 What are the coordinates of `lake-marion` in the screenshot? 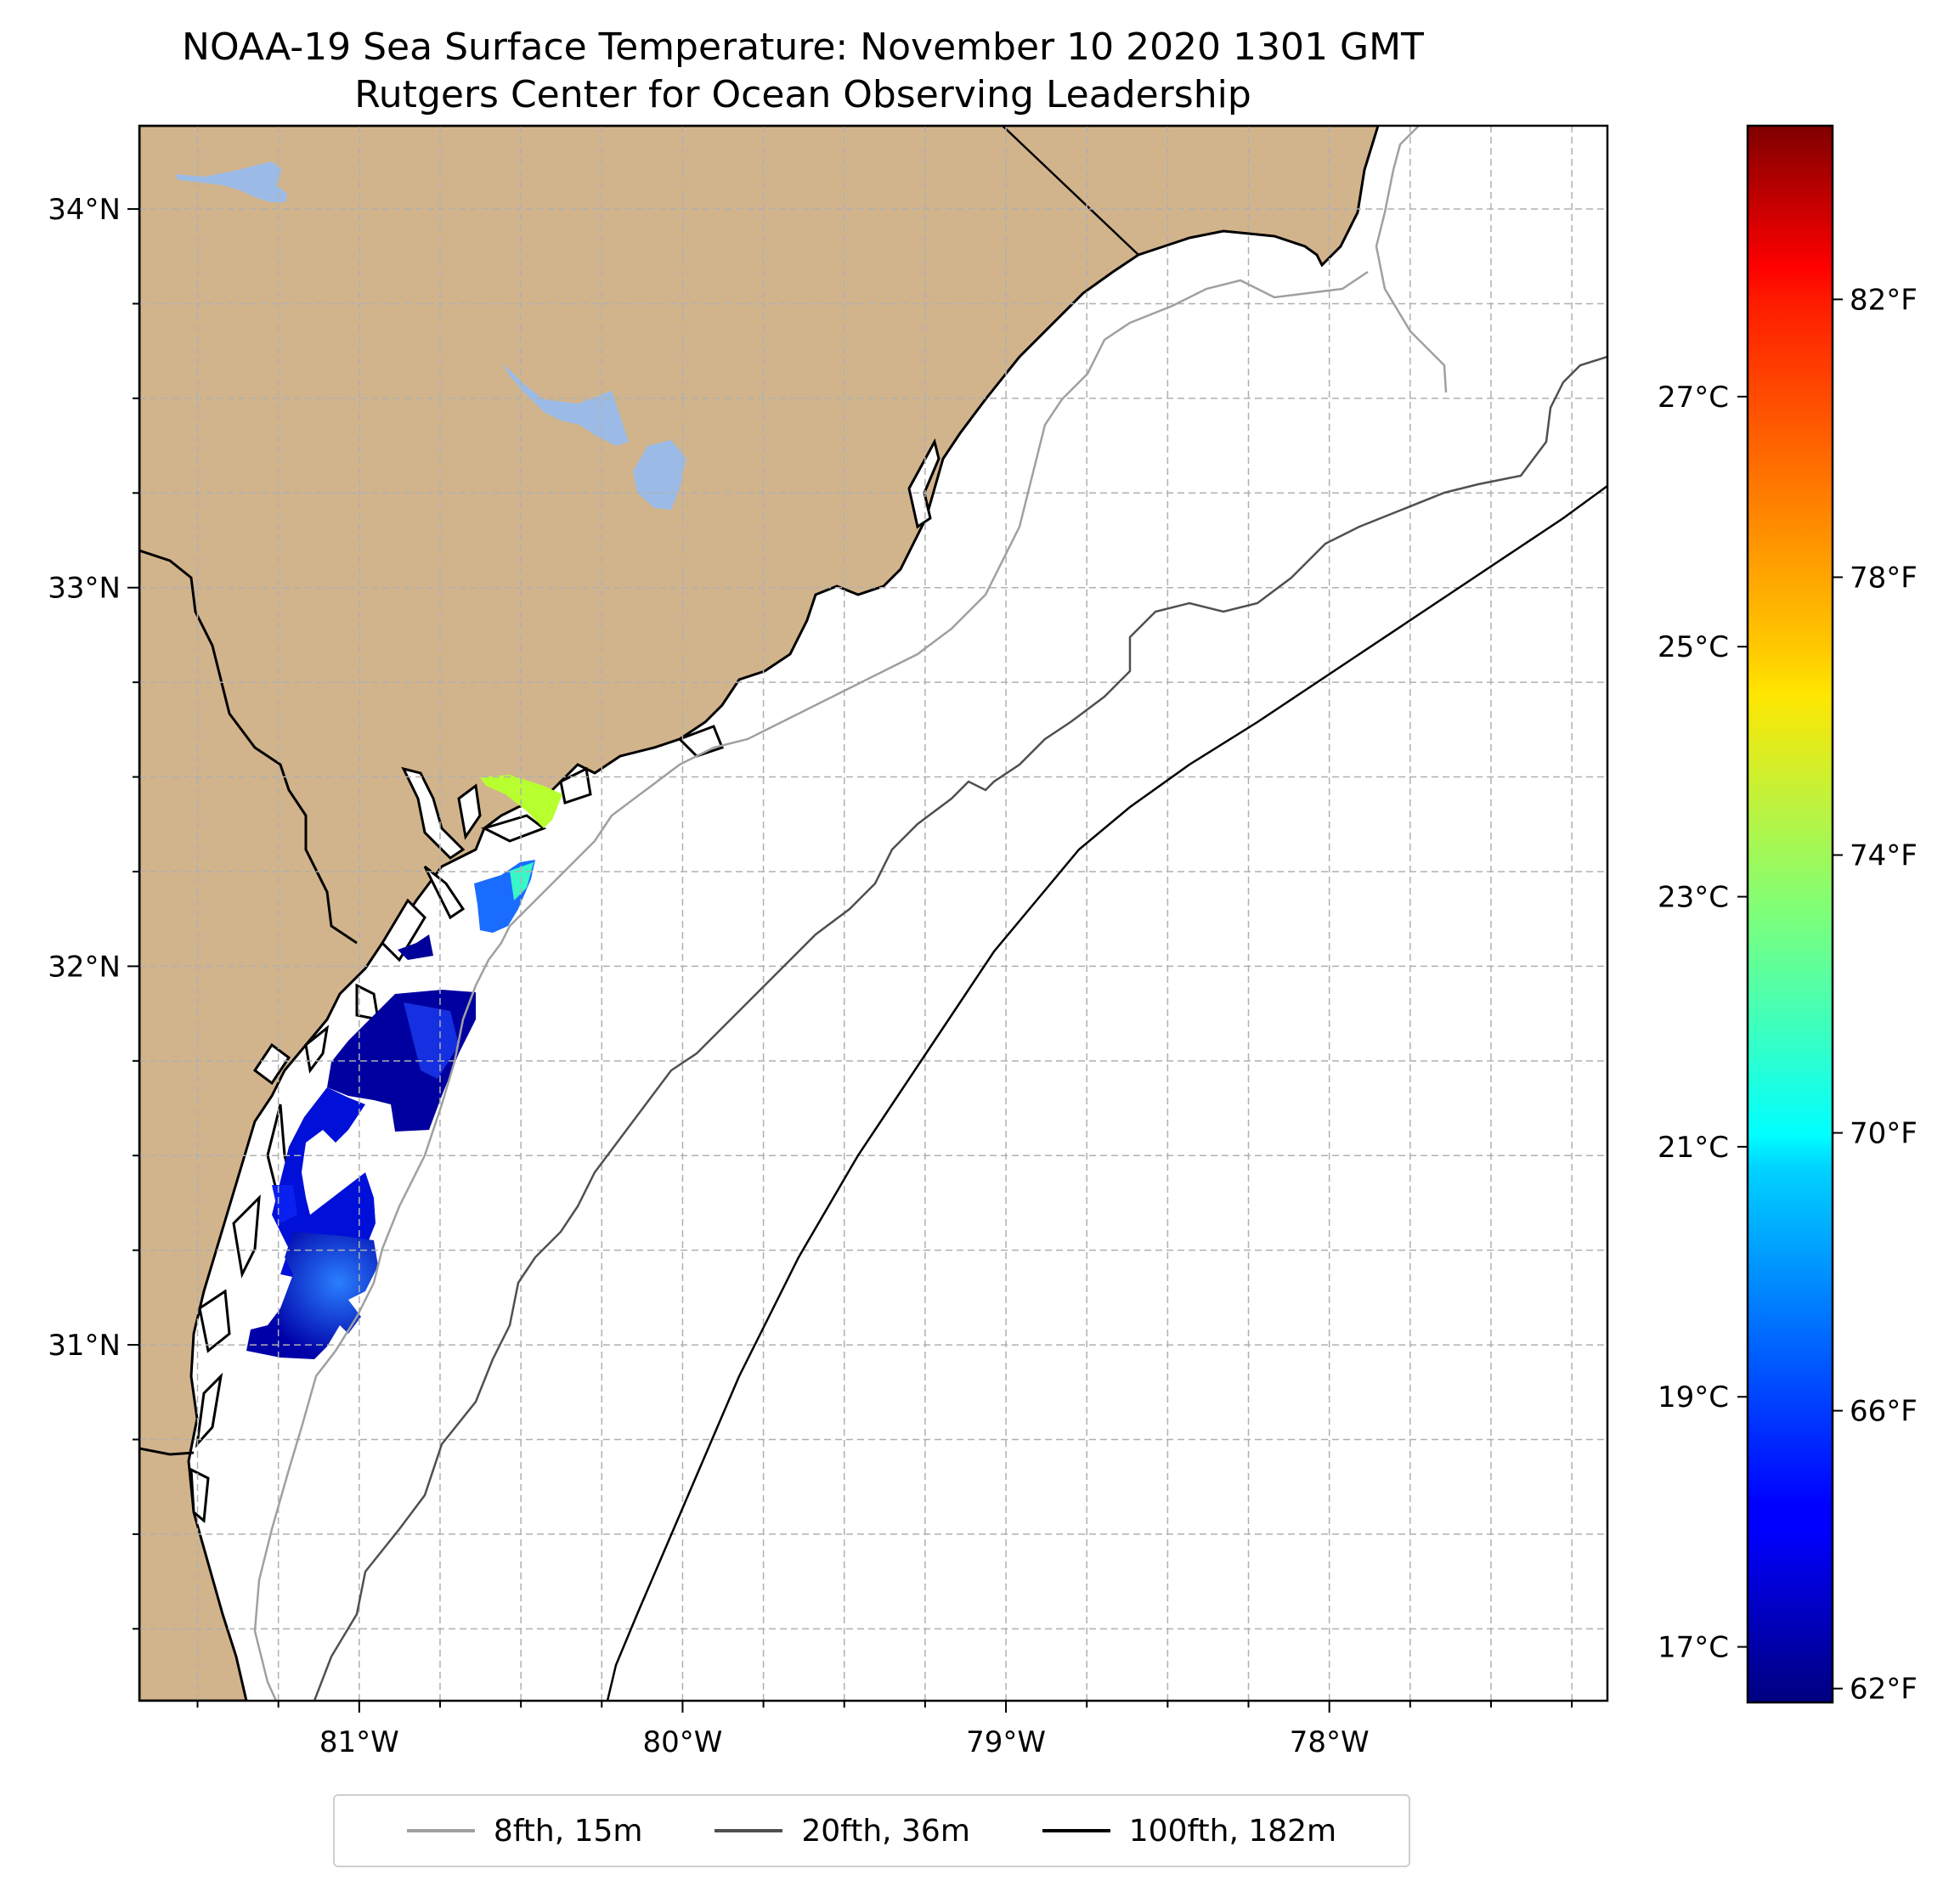 It's located at (231, 182).